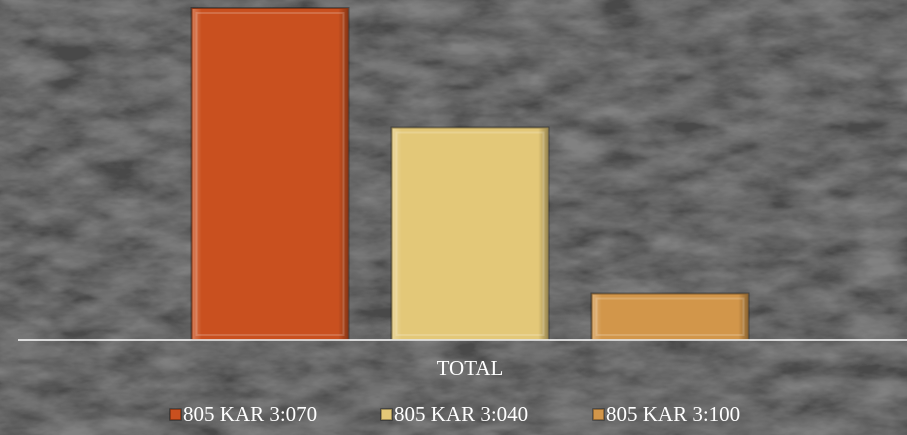 Image resolution: width=907 pixels, height=435 pixels. What do you see at coordinates (470, 368) in the screenshot?
I see `x-tick-label: TOTAL` at bounding box center [470, 368].